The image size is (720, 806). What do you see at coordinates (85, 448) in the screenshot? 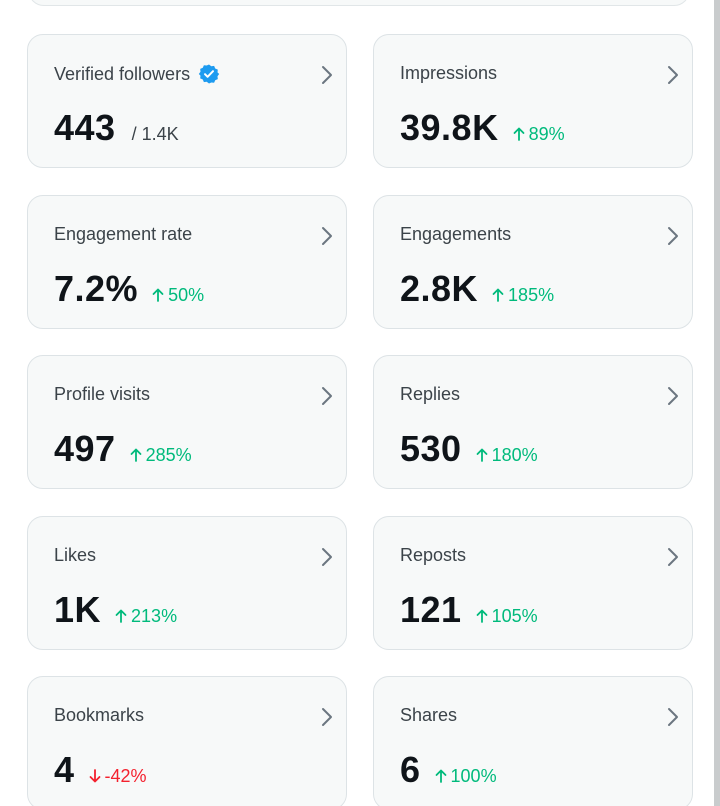
I see `metric-value: 497` at bounding box center [85, 448].